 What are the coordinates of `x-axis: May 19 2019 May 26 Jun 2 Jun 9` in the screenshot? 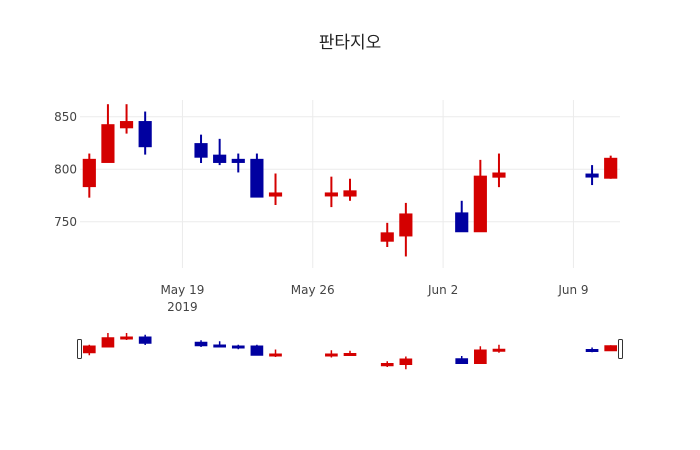 It's located at (374, 298).